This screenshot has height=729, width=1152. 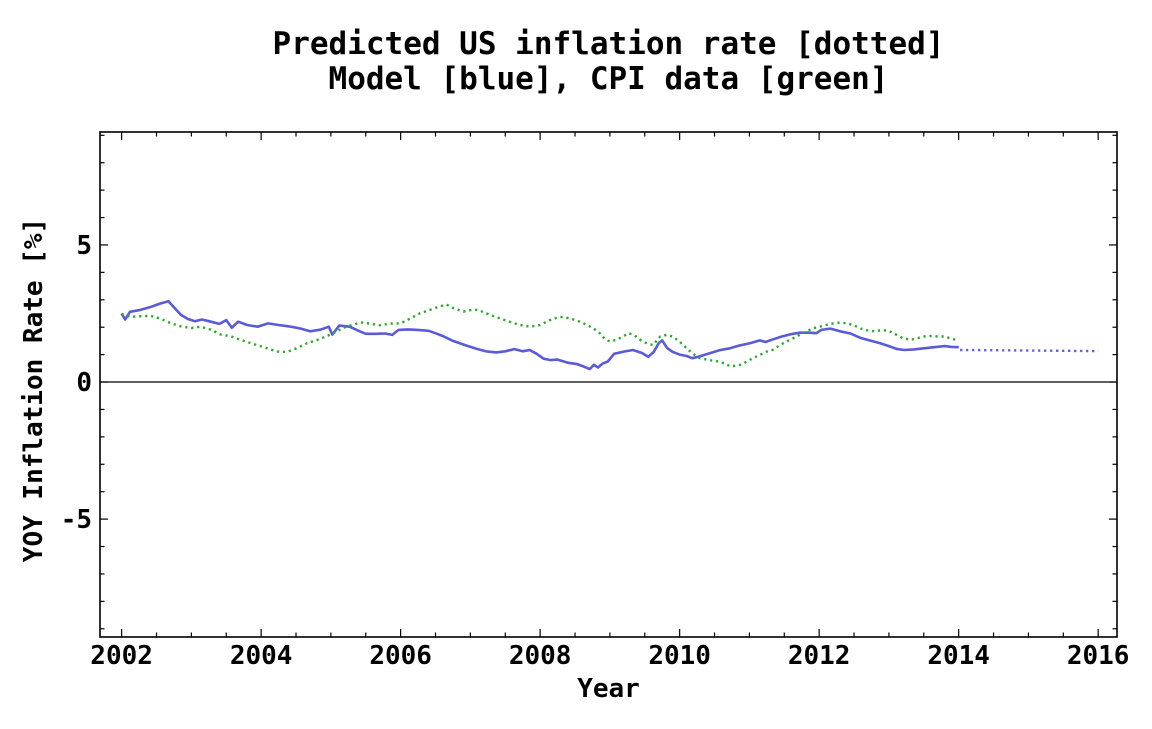 I want to click on x-tick-label: 2002, so click(x=121, y=656).